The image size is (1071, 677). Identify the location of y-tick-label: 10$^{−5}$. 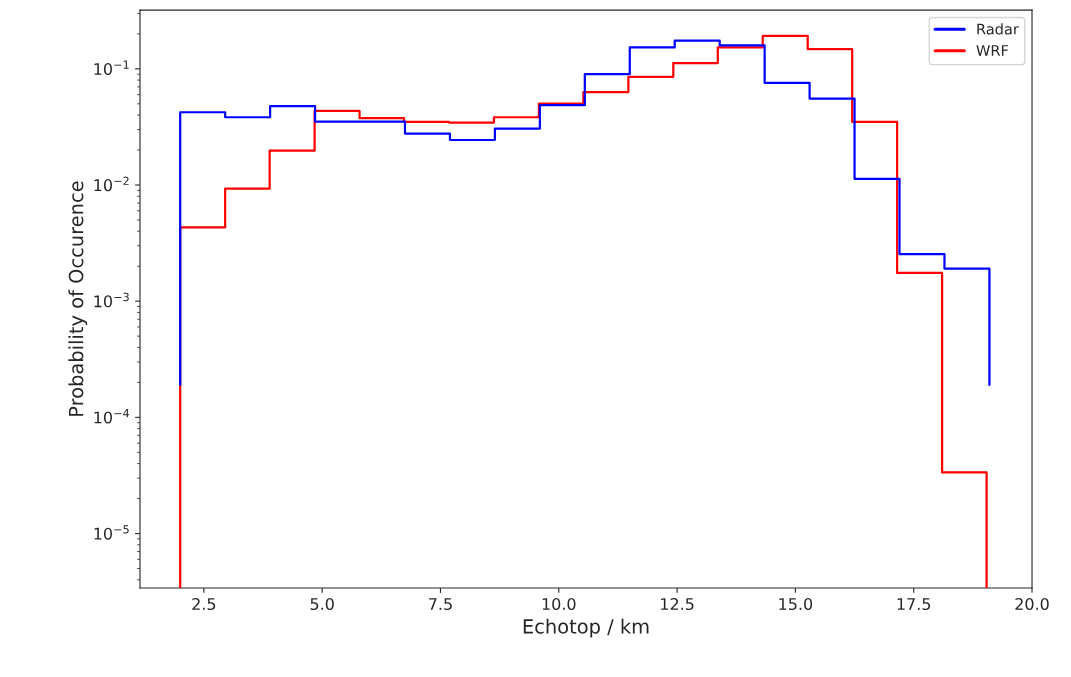
(111, 532).